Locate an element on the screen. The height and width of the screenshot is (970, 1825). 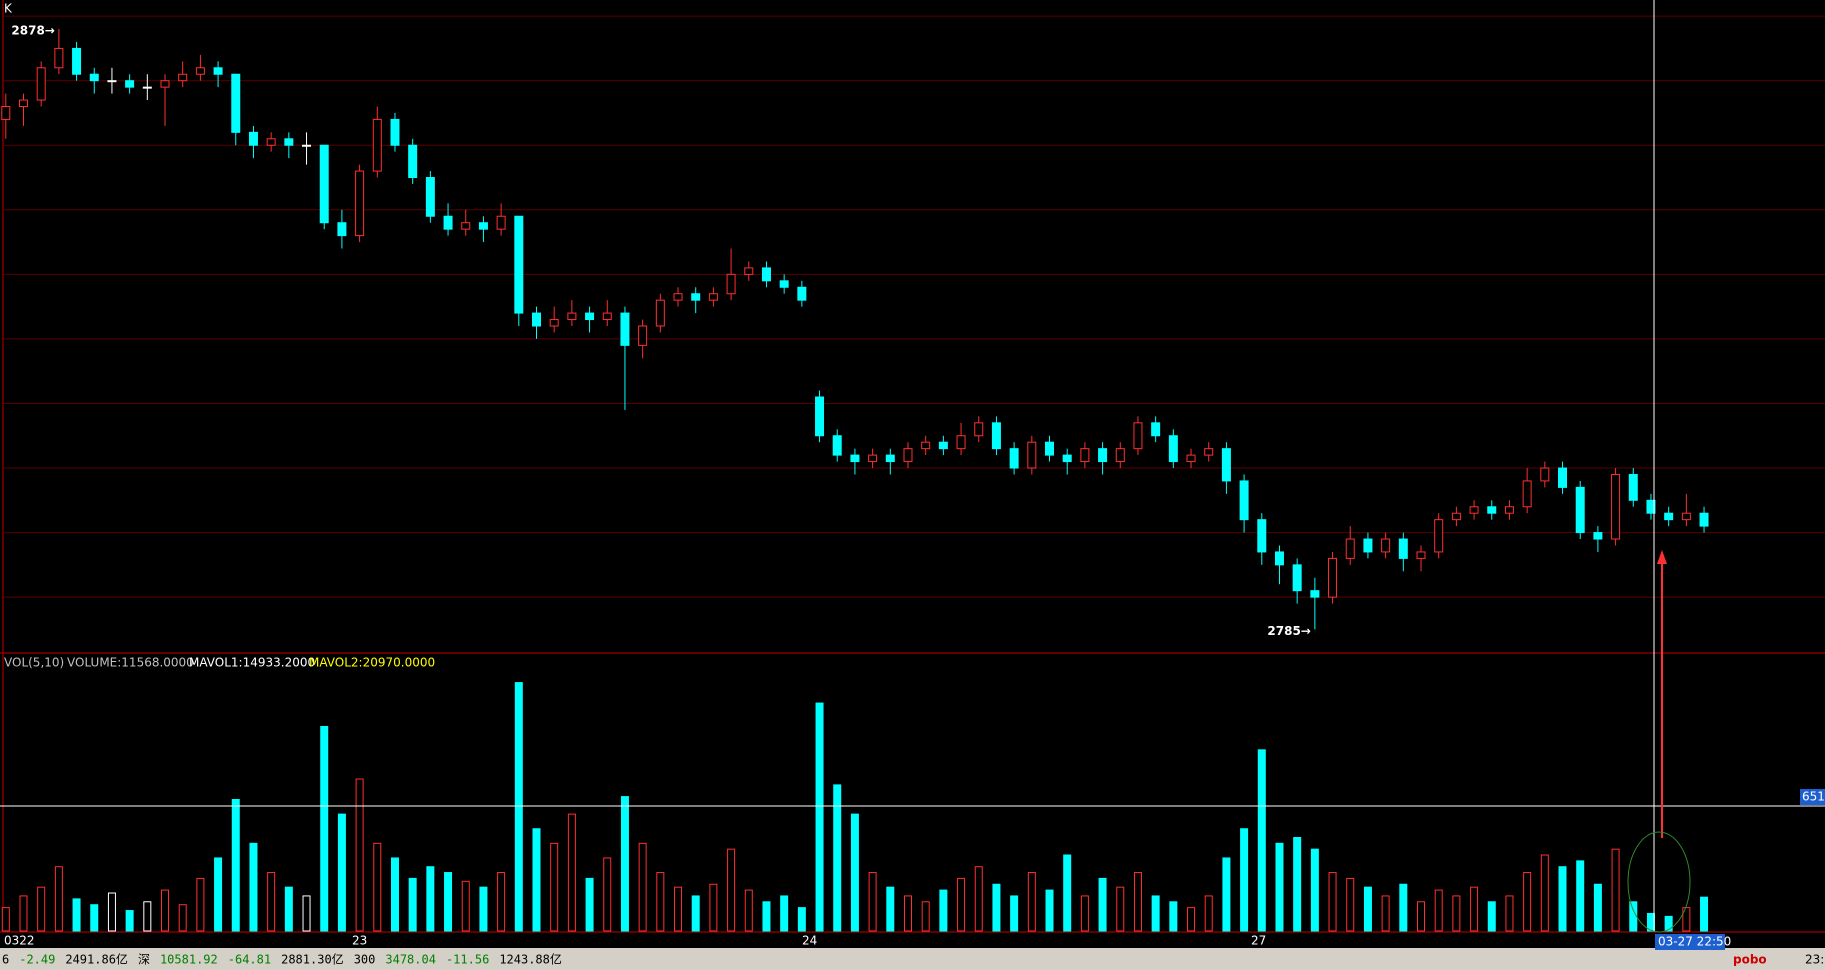
status-item: 3478.04 is located at coordinates (410, 960).